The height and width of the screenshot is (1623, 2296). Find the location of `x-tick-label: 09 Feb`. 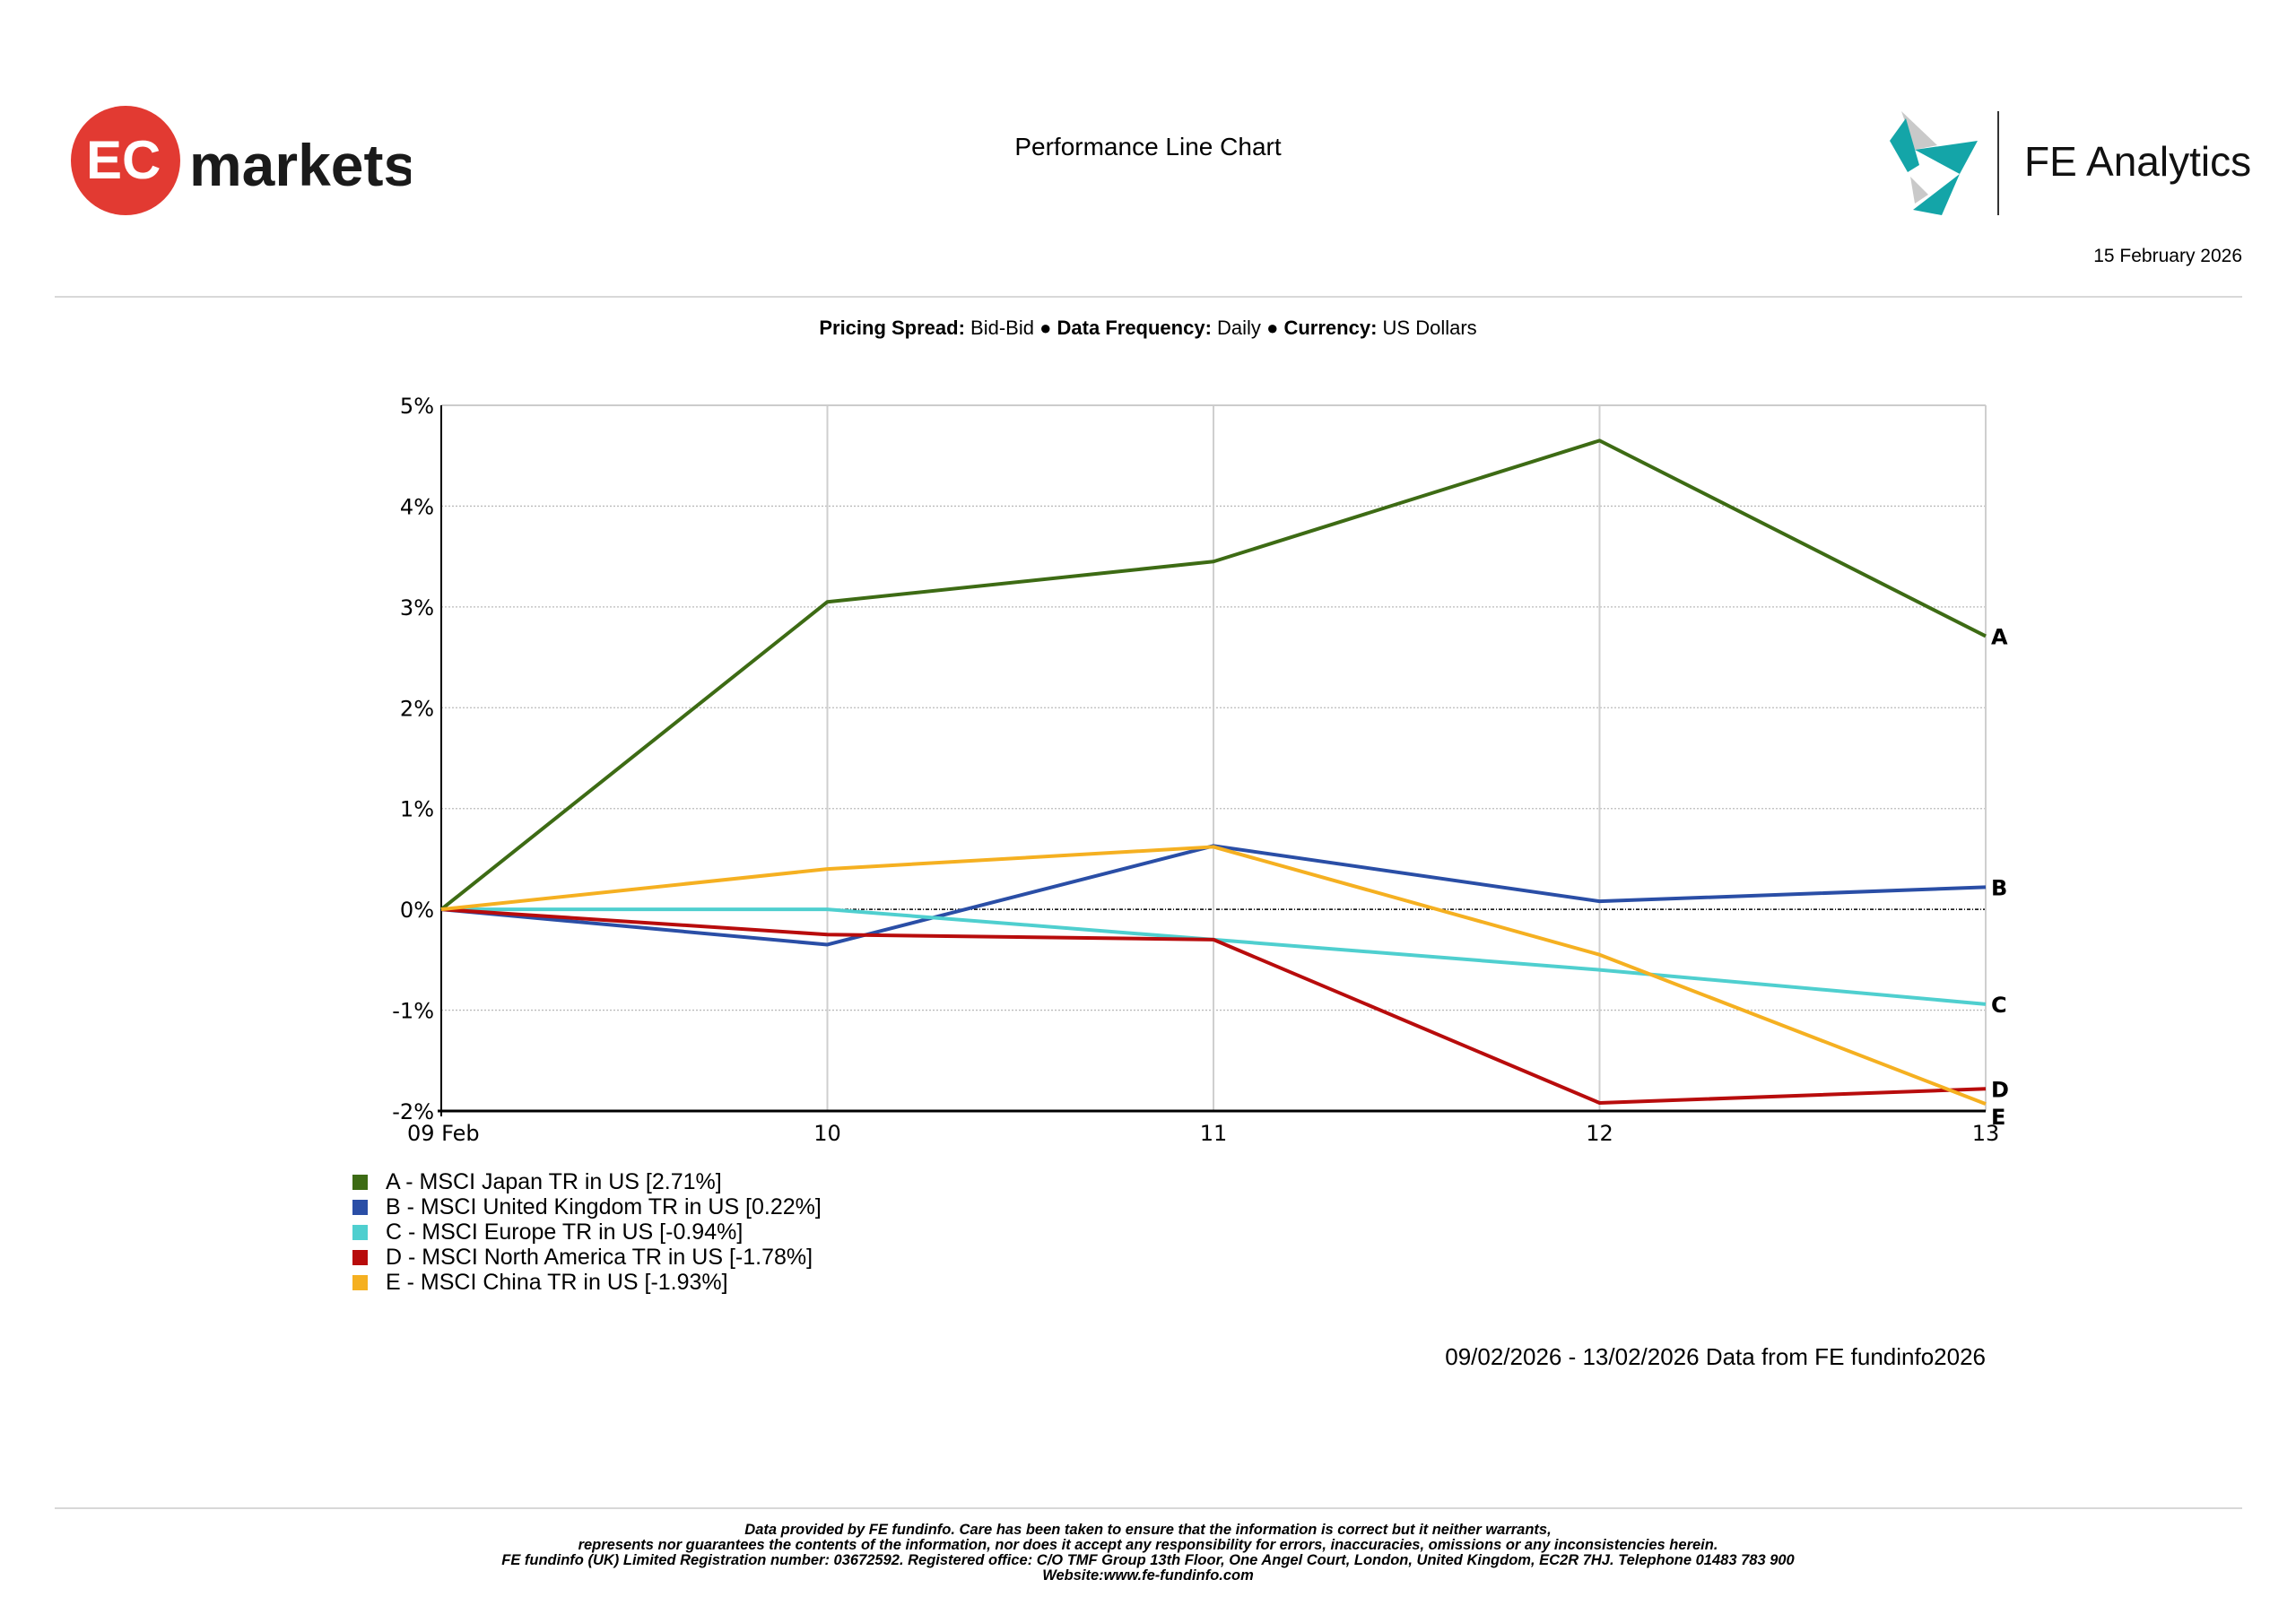

x-tick-label: 09 Feb is located at coordinates (443, 1133).